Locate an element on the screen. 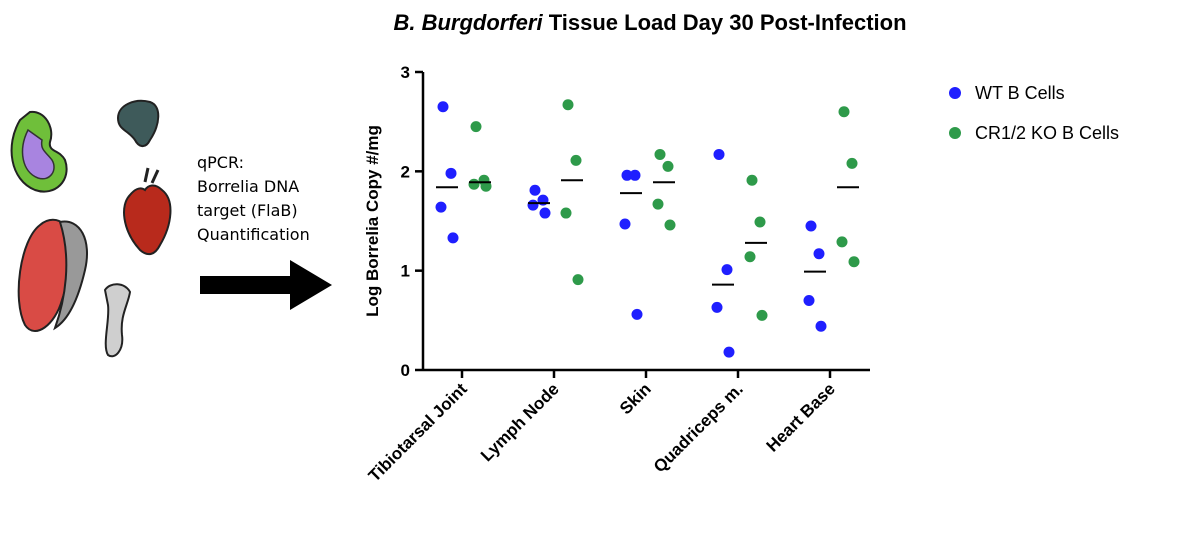  y-axis-label: Log Borrelia Copy #/mg is located at coordinates (372, 221).